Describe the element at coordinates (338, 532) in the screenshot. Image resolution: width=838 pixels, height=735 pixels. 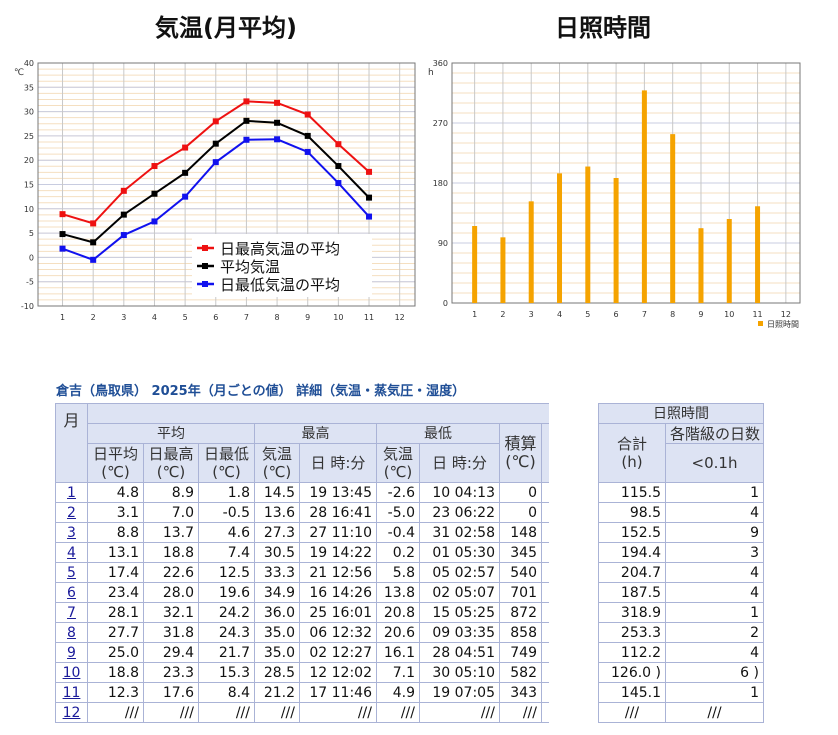
I see `value-cell: 27 11:10` at that location.